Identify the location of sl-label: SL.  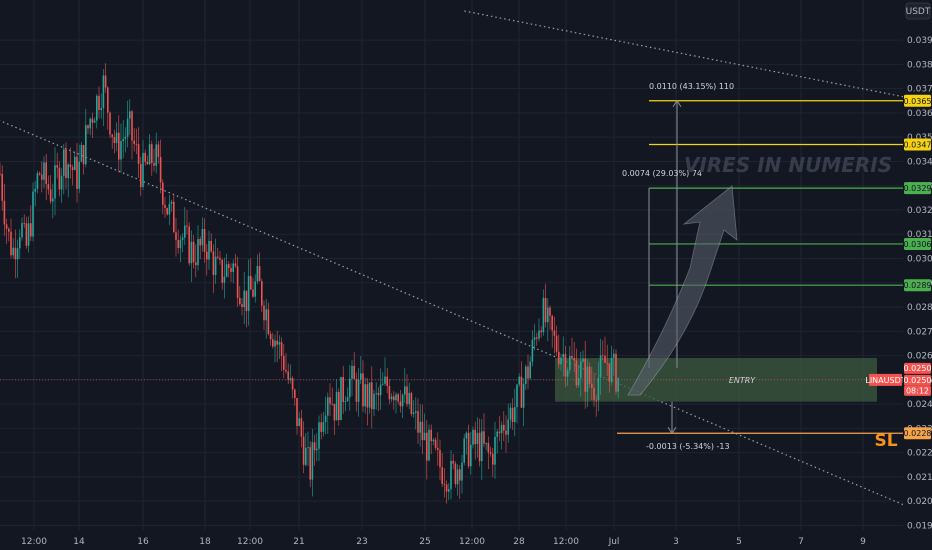
(885, 441).